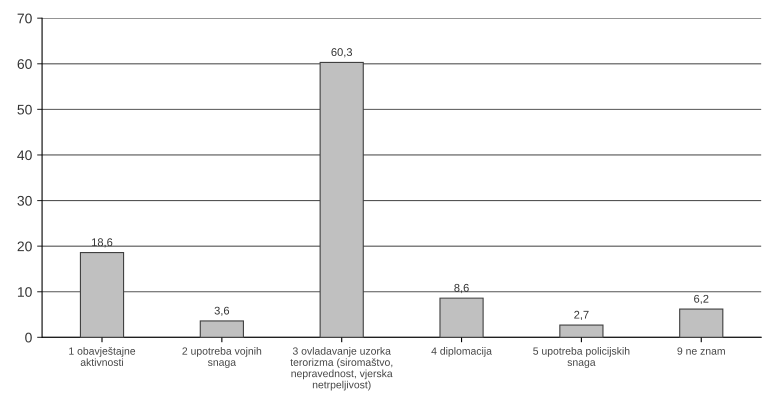 Image resolution: width=765 pixels, height=404 pixels. What do you see at coordinates (28, 337) in the screenshot?
I see `y-tick-label: 0` at bounding box center [28, 337].